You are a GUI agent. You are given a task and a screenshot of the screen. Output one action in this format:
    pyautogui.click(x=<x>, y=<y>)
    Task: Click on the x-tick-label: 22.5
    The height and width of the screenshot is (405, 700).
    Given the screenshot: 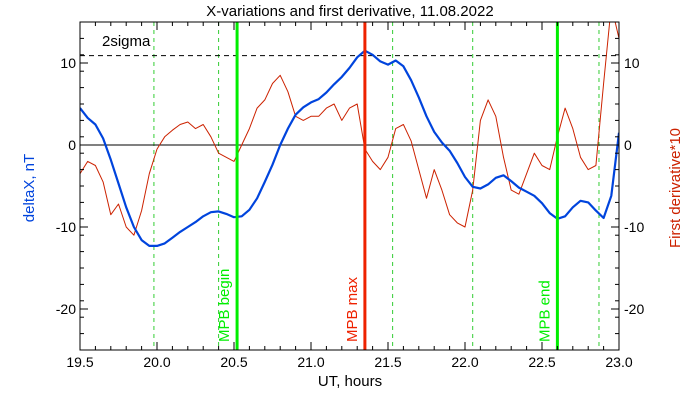 What is the action you would take?
    pyautogui.click(x=541, y=362)
    